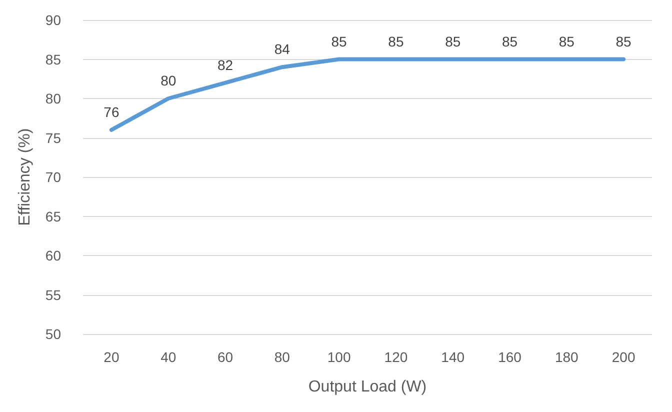  What do you see at coordinates (168, 80) in the screenshot?
I see `data-label: 80` at bounding box center [168, 80].